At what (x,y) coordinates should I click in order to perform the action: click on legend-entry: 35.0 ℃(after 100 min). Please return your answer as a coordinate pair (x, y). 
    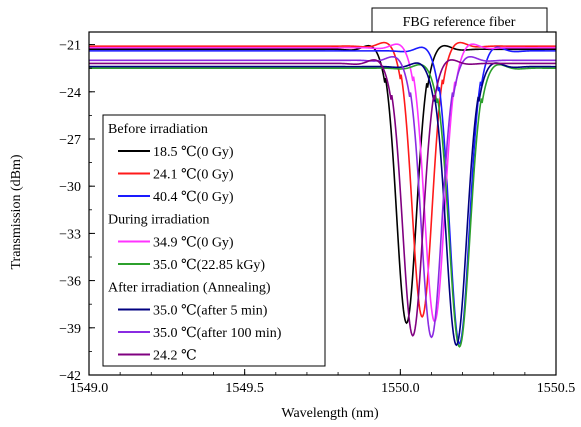
    Looking at the image, I should click on (217, 333).